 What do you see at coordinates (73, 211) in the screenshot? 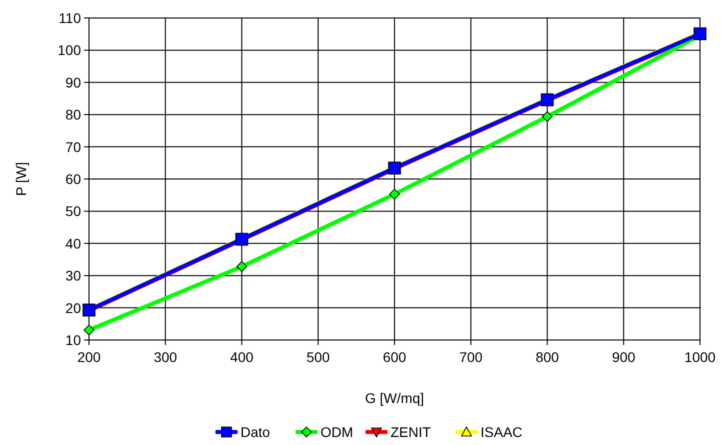
I see `y-tick-label: 50` at bounding box center [73, 211].